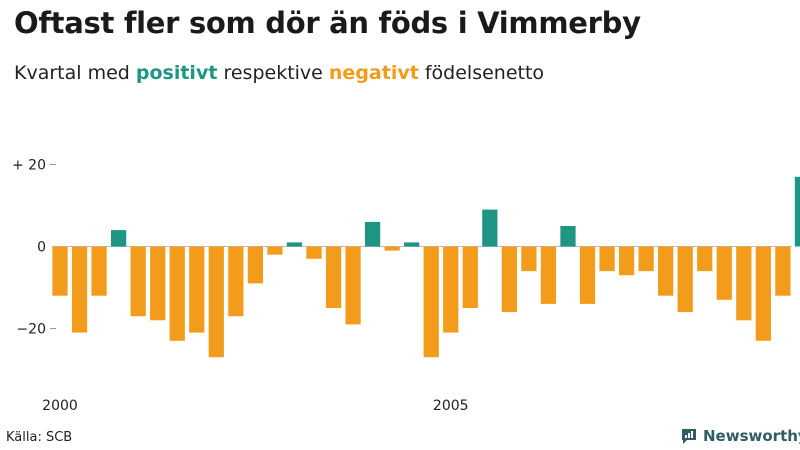  What do you see at coordinates (451, 406) in the screenshot?
I see `x-tick-label: 2005` at bounding box center [451, 406].